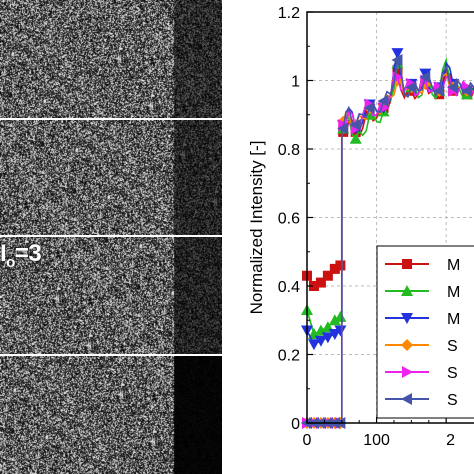 This screenshot has height=474, width=474. I want to click on y-axis-label: Normalized Intensity [-], so click(256, 228).